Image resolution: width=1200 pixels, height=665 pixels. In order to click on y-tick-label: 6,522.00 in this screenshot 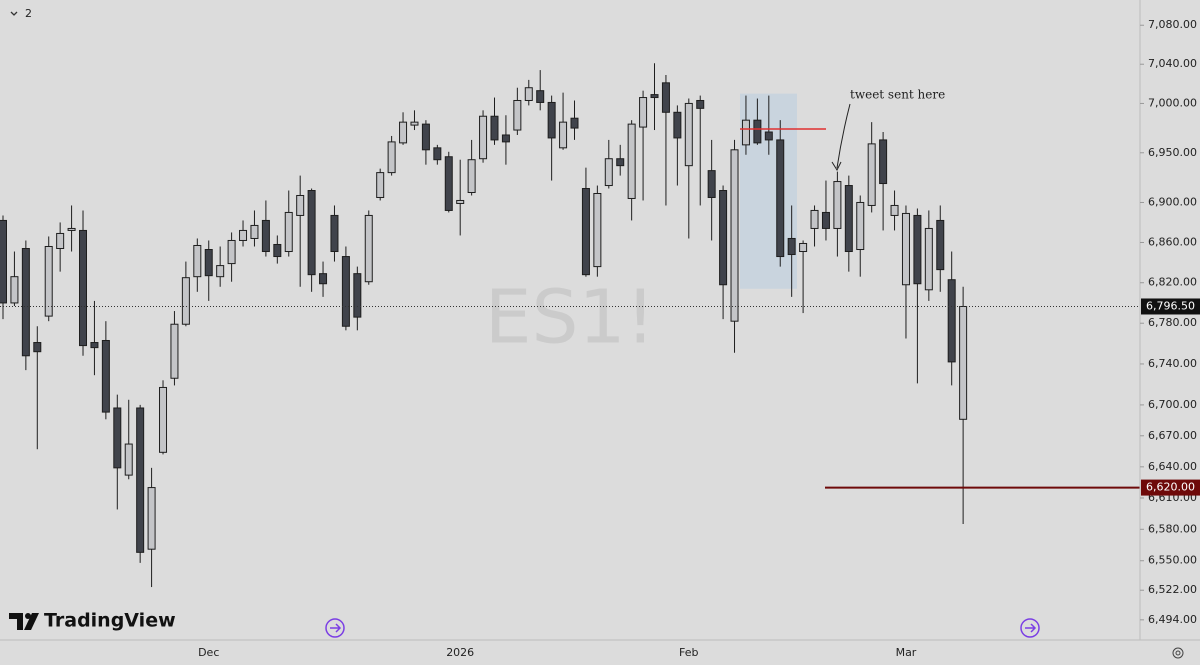, I will do `click(1172, 589)`.